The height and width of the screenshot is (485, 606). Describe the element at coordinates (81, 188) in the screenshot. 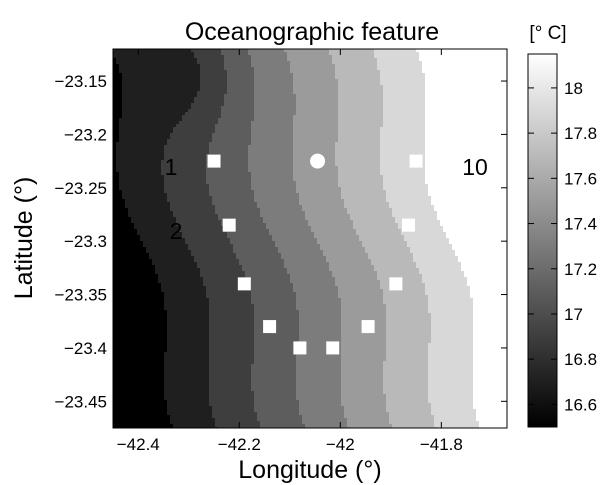

I see `y-tick-label: −23.25` at that location.